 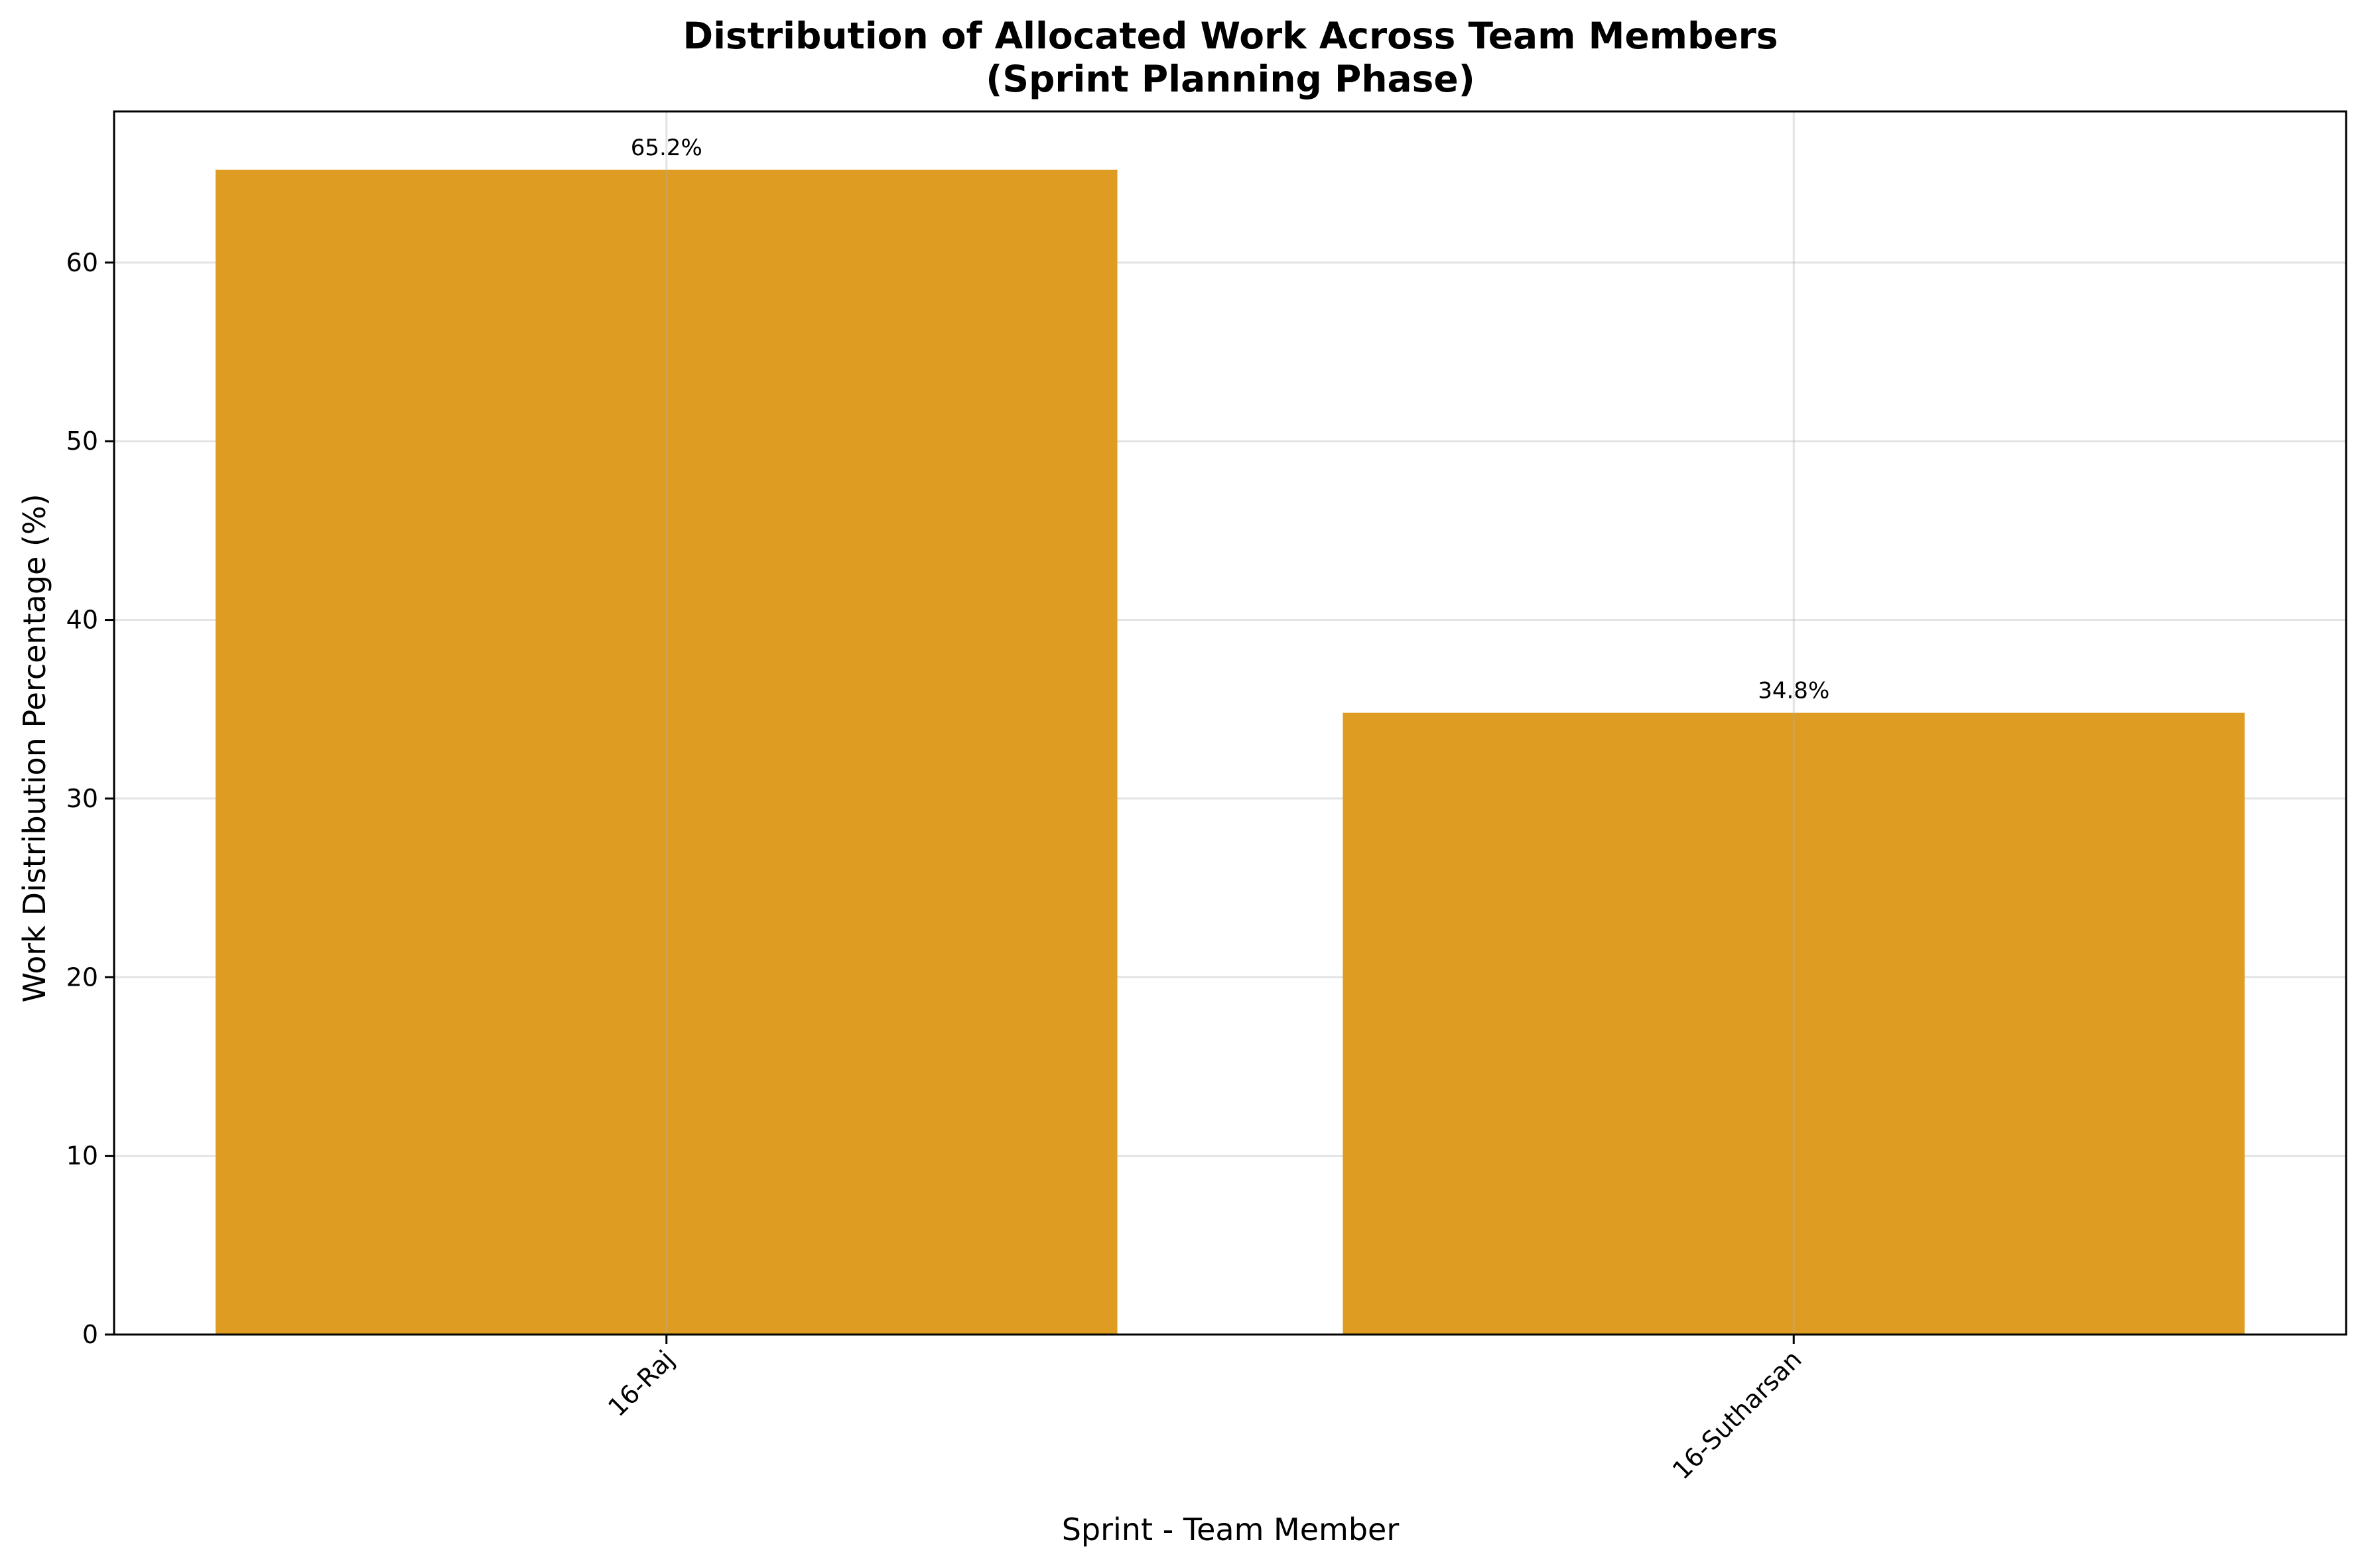 What do you see at coordinates (82, 977) in the screenshot?
I see `y-tick-label: 20` at bounding box center [82, 977].